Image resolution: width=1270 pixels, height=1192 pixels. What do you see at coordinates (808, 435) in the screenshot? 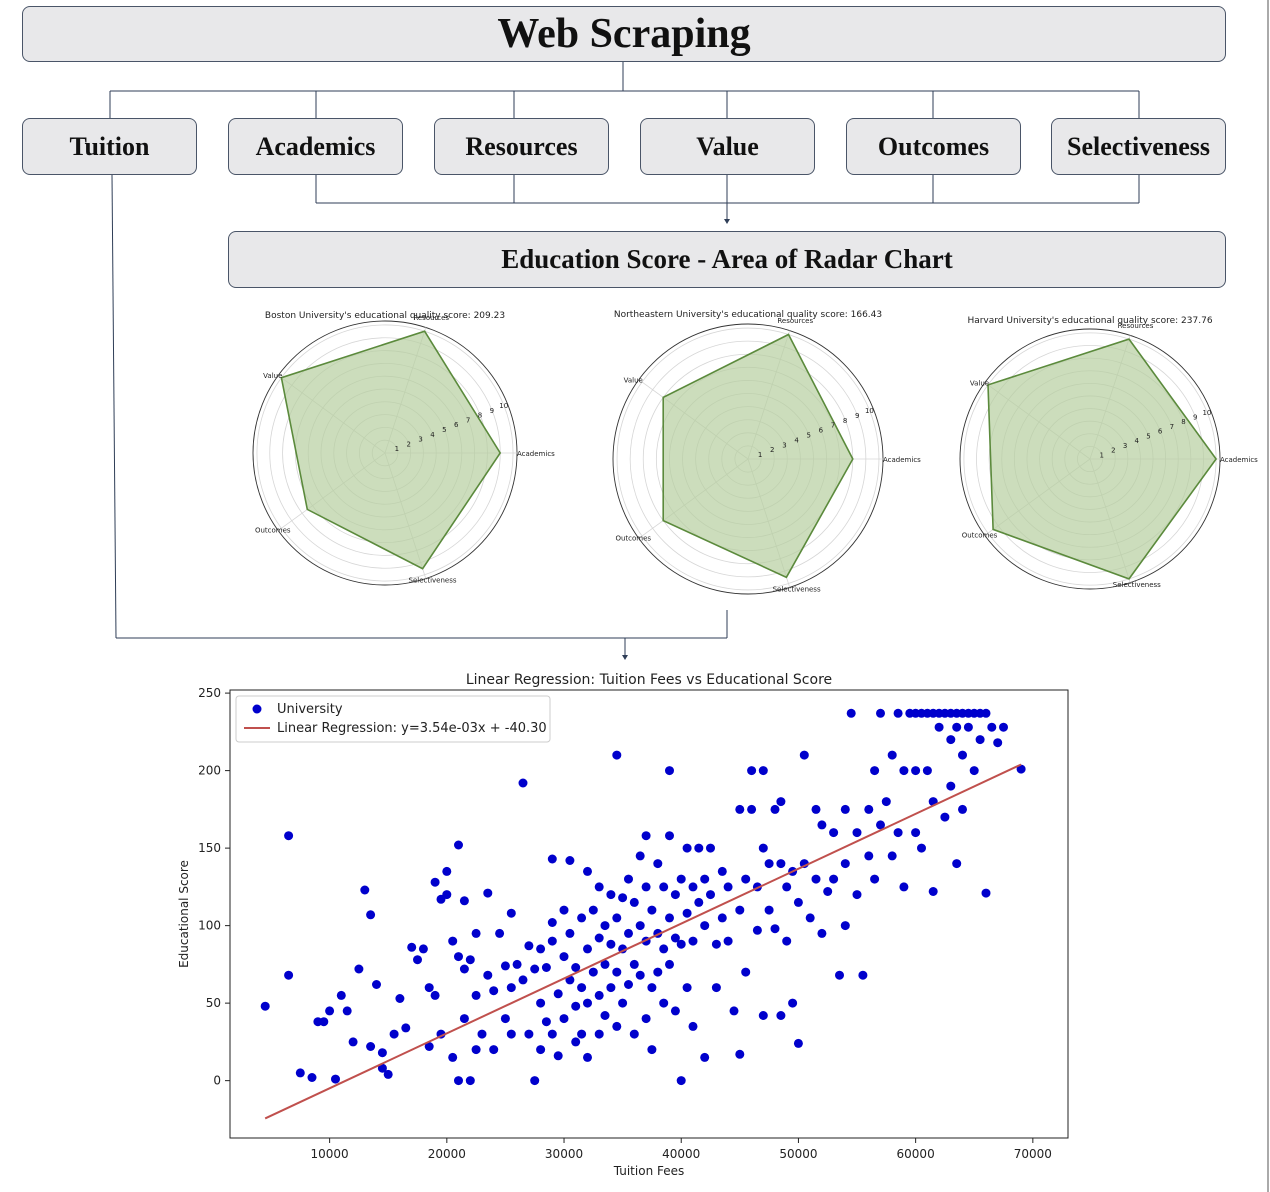
I see `radar-tick-label: 5` at bounding box center [808, 435].